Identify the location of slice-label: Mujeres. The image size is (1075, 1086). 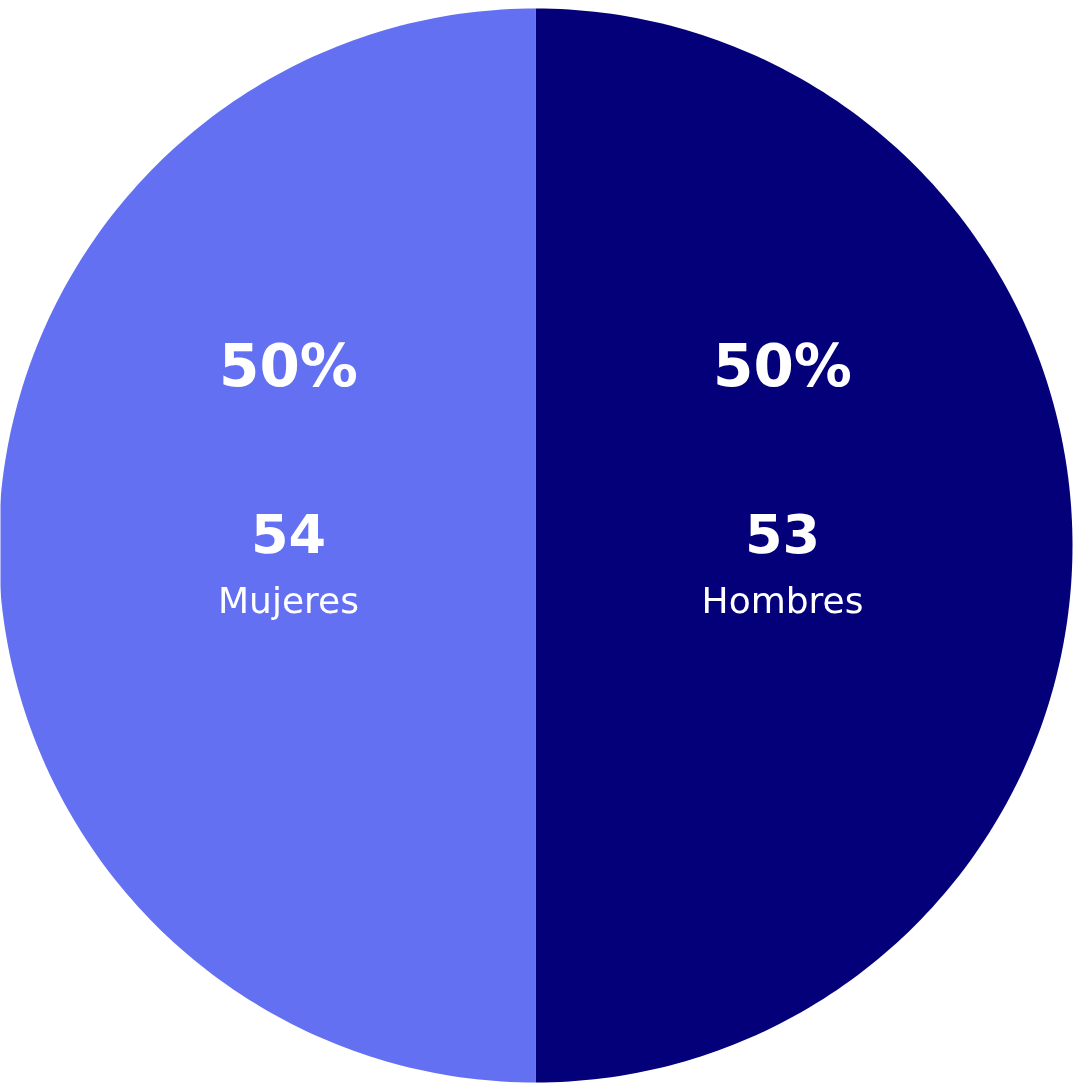
(288, 600).